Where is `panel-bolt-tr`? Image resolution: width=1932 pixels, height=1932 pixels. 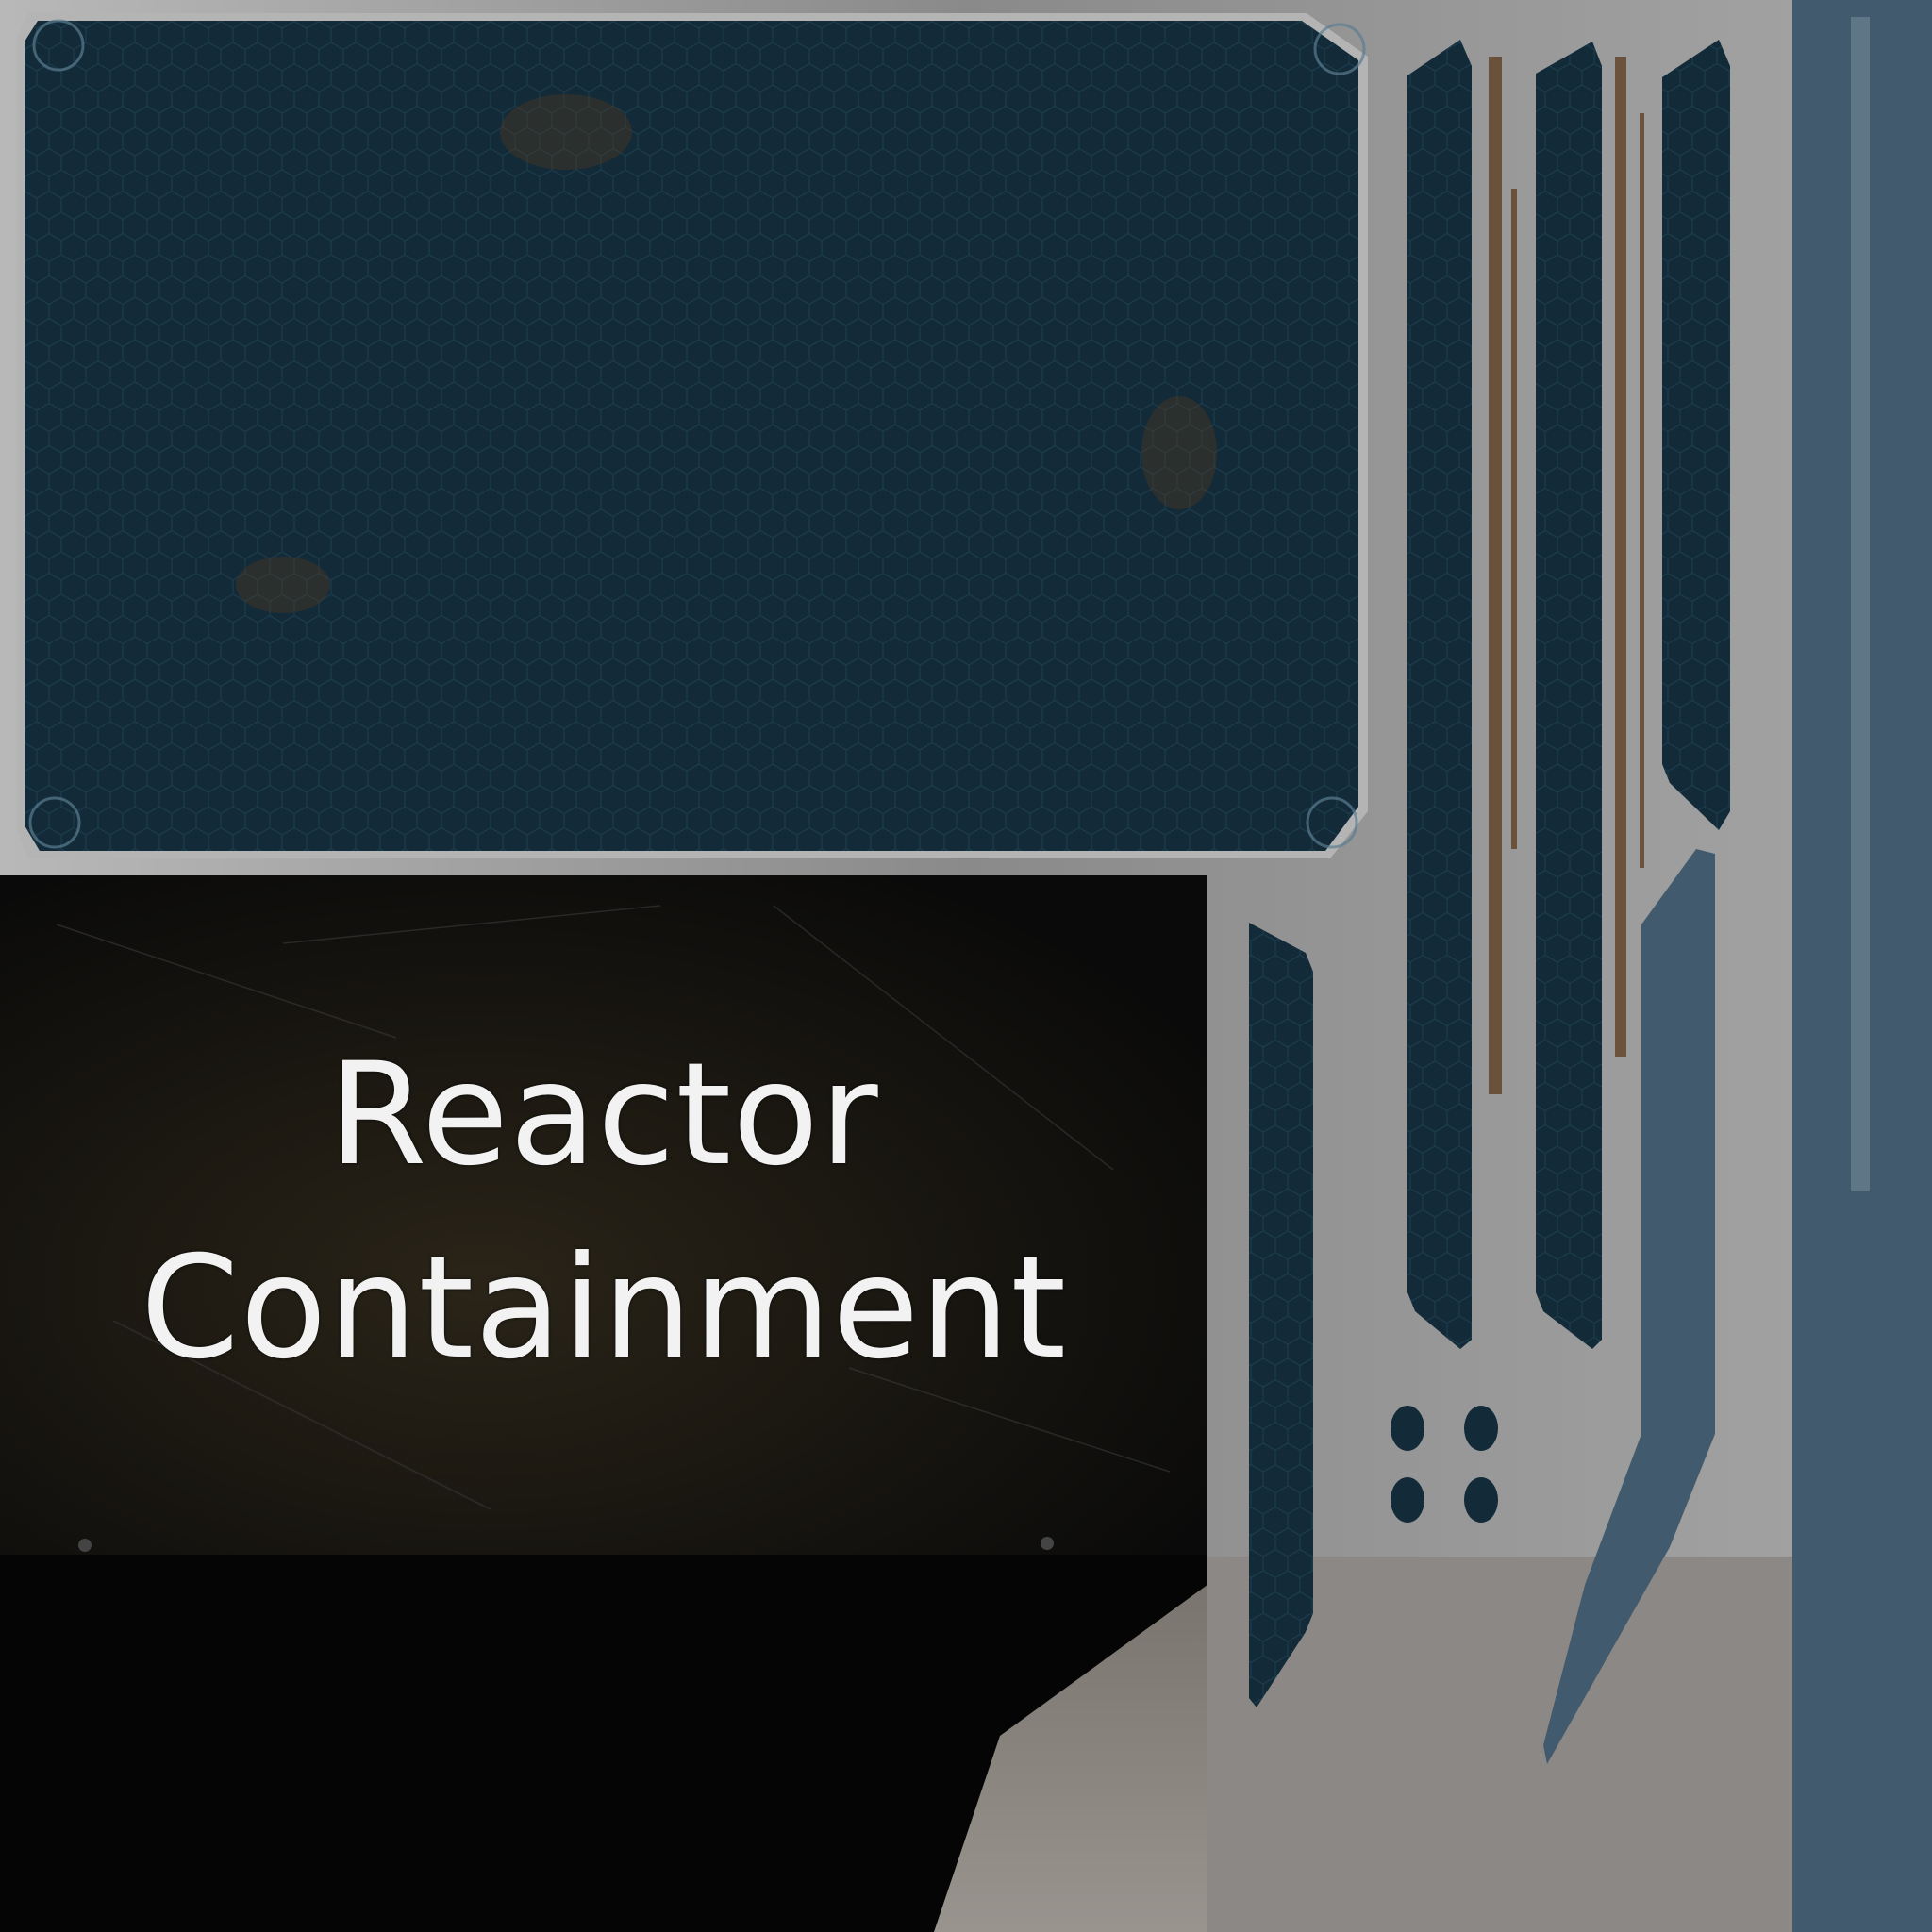 panel-bolt-tr is located at coordinates (1339, 49).